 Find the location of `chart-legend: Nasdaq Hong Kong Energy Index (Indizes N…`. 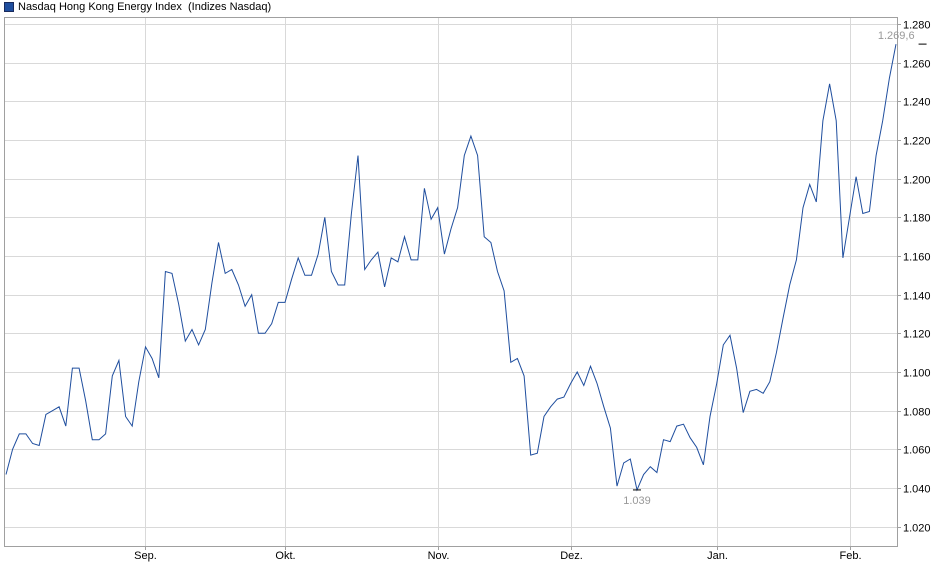

chart-legend: Nasdaq Hong Kong Energy Index (Indizes N… is located at coordinates (137, 7).